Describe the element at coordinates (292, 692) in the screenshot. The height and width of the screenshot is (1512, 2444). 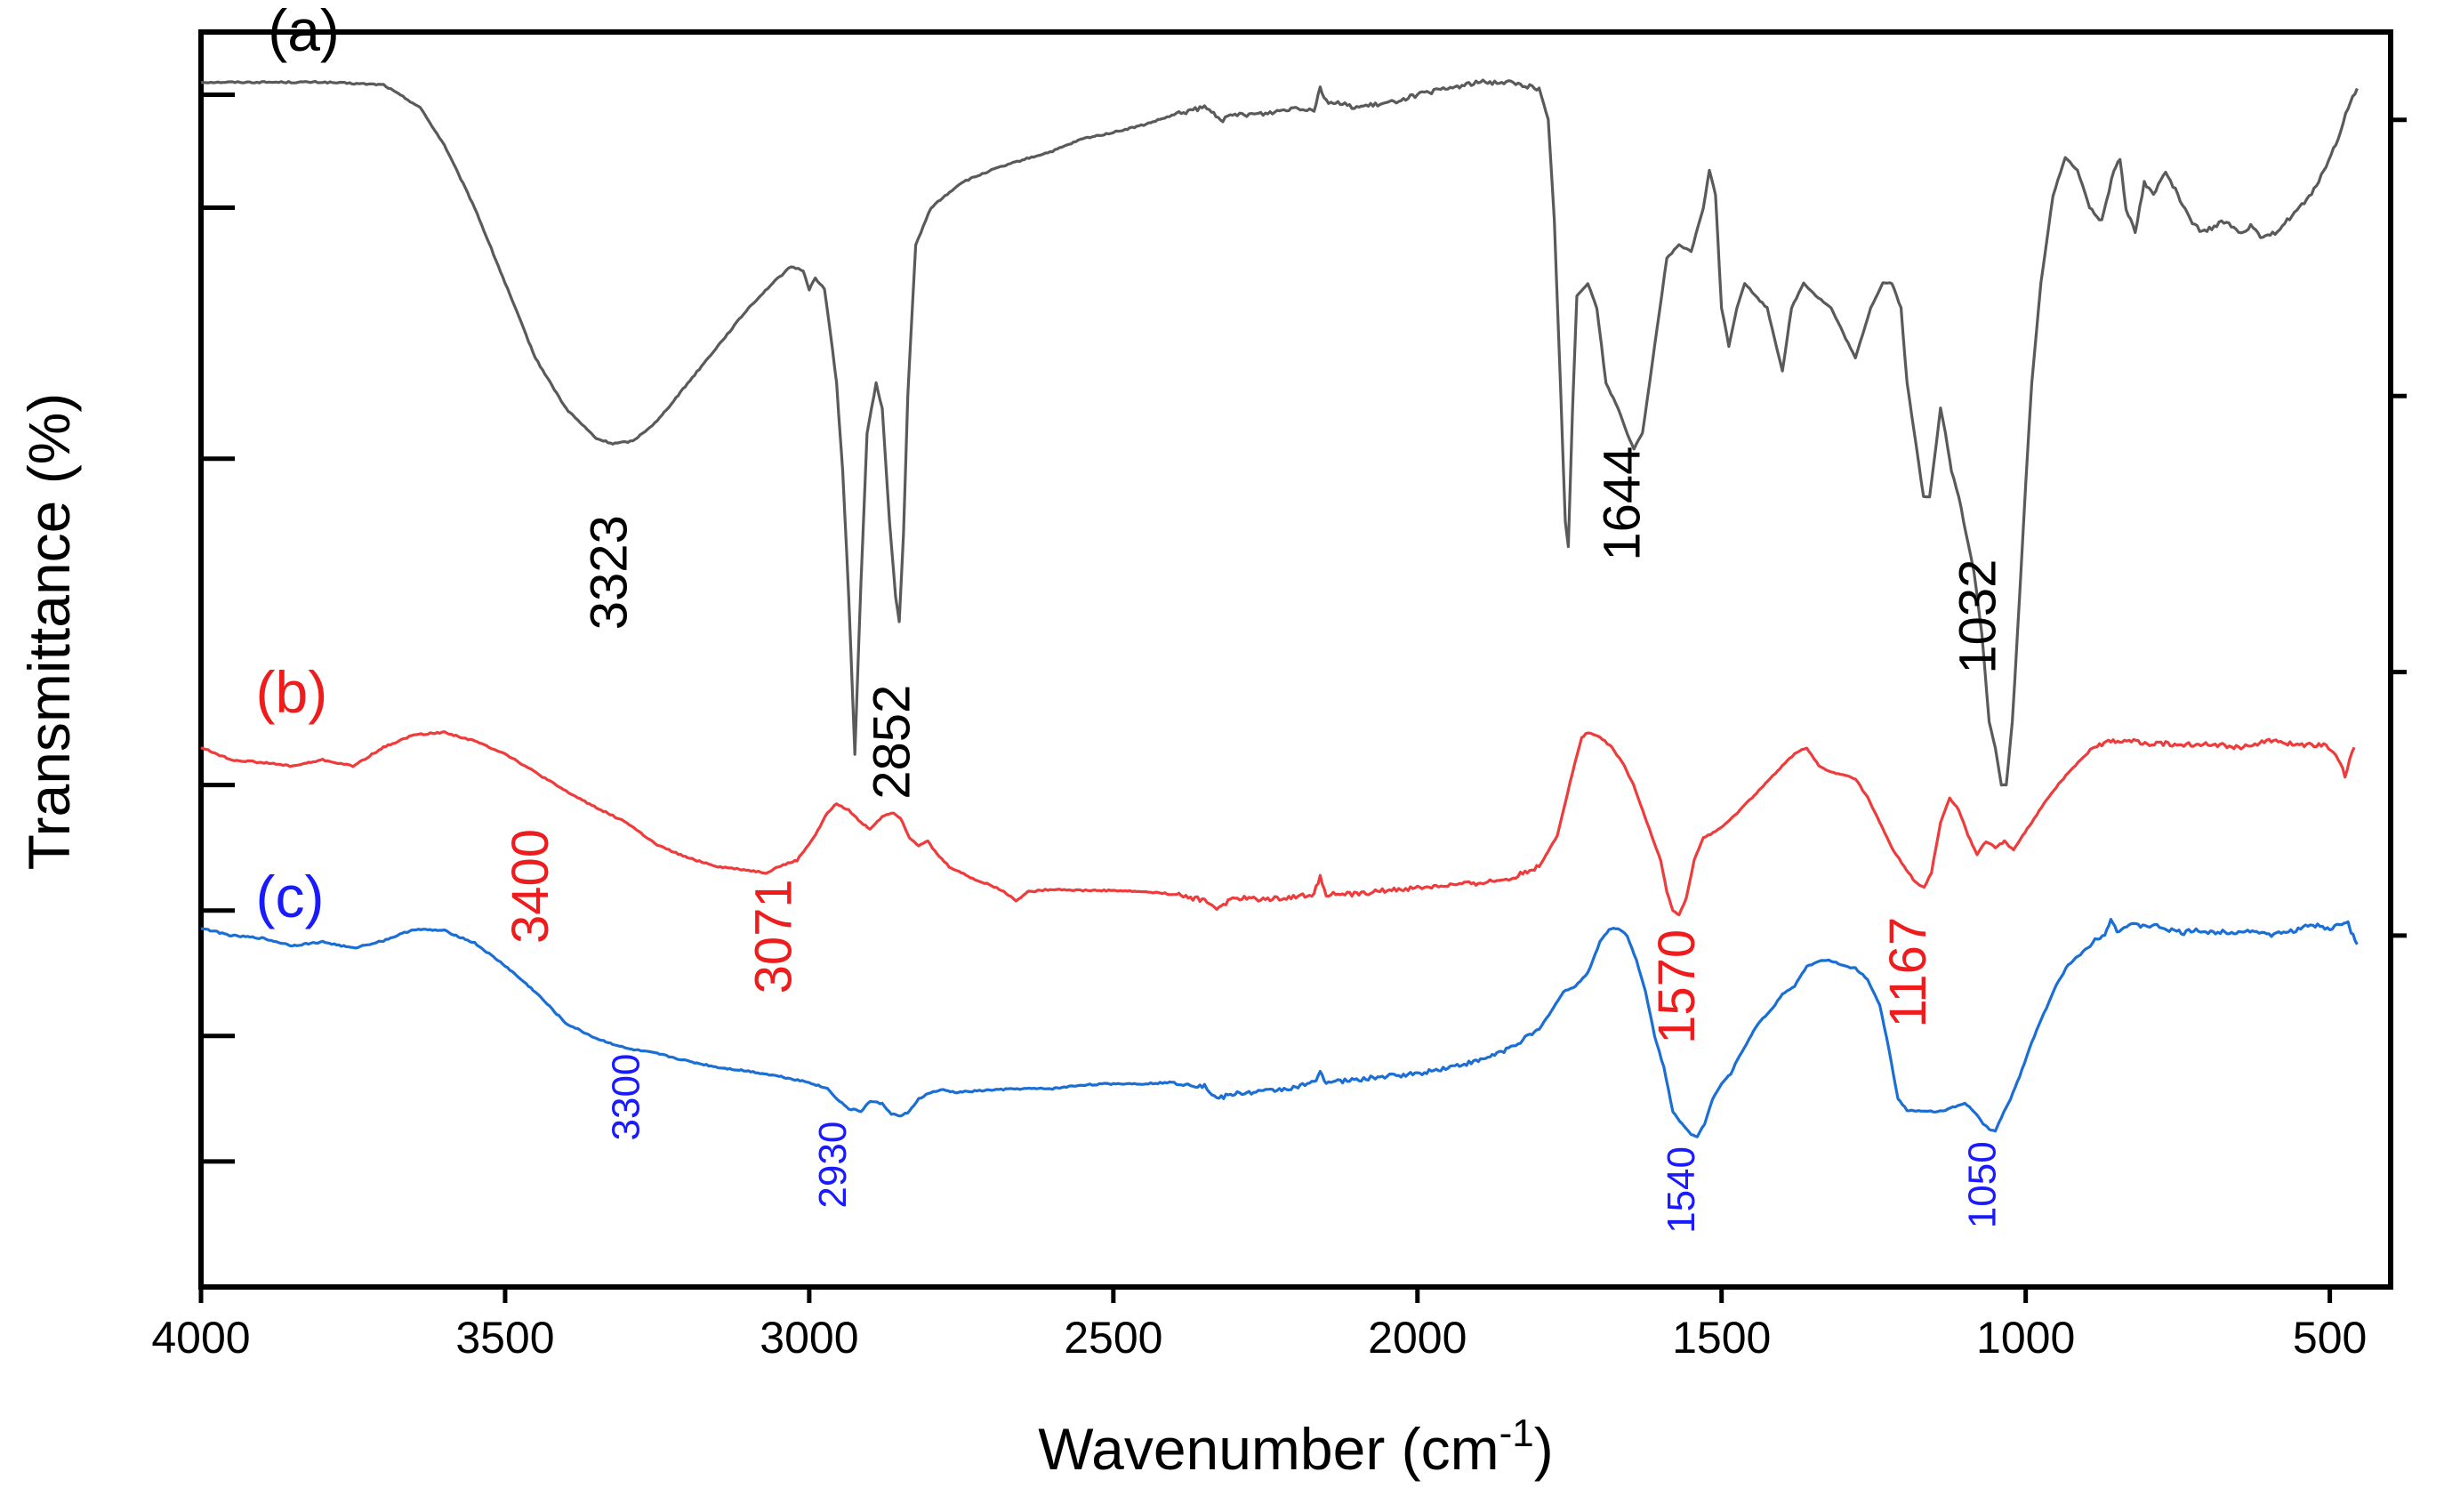
I see `series-label-b: (b)` at that location.